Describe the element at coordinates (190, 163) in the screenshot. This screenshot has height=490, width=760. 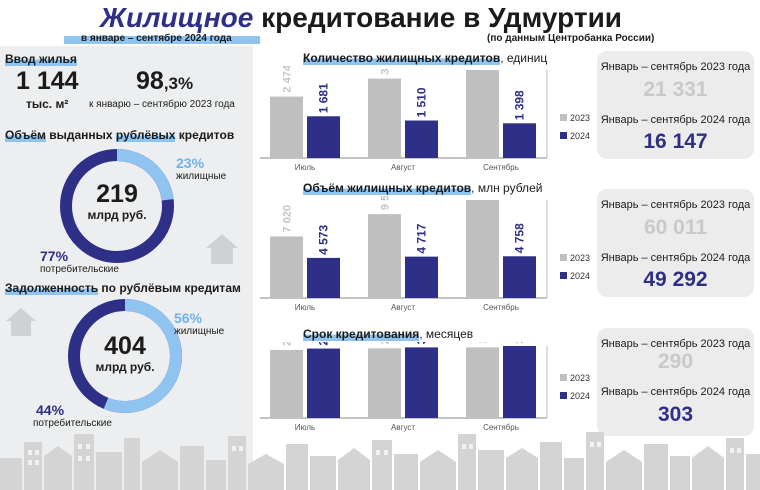
I see `issued-housing-pct: 23%` at that location.